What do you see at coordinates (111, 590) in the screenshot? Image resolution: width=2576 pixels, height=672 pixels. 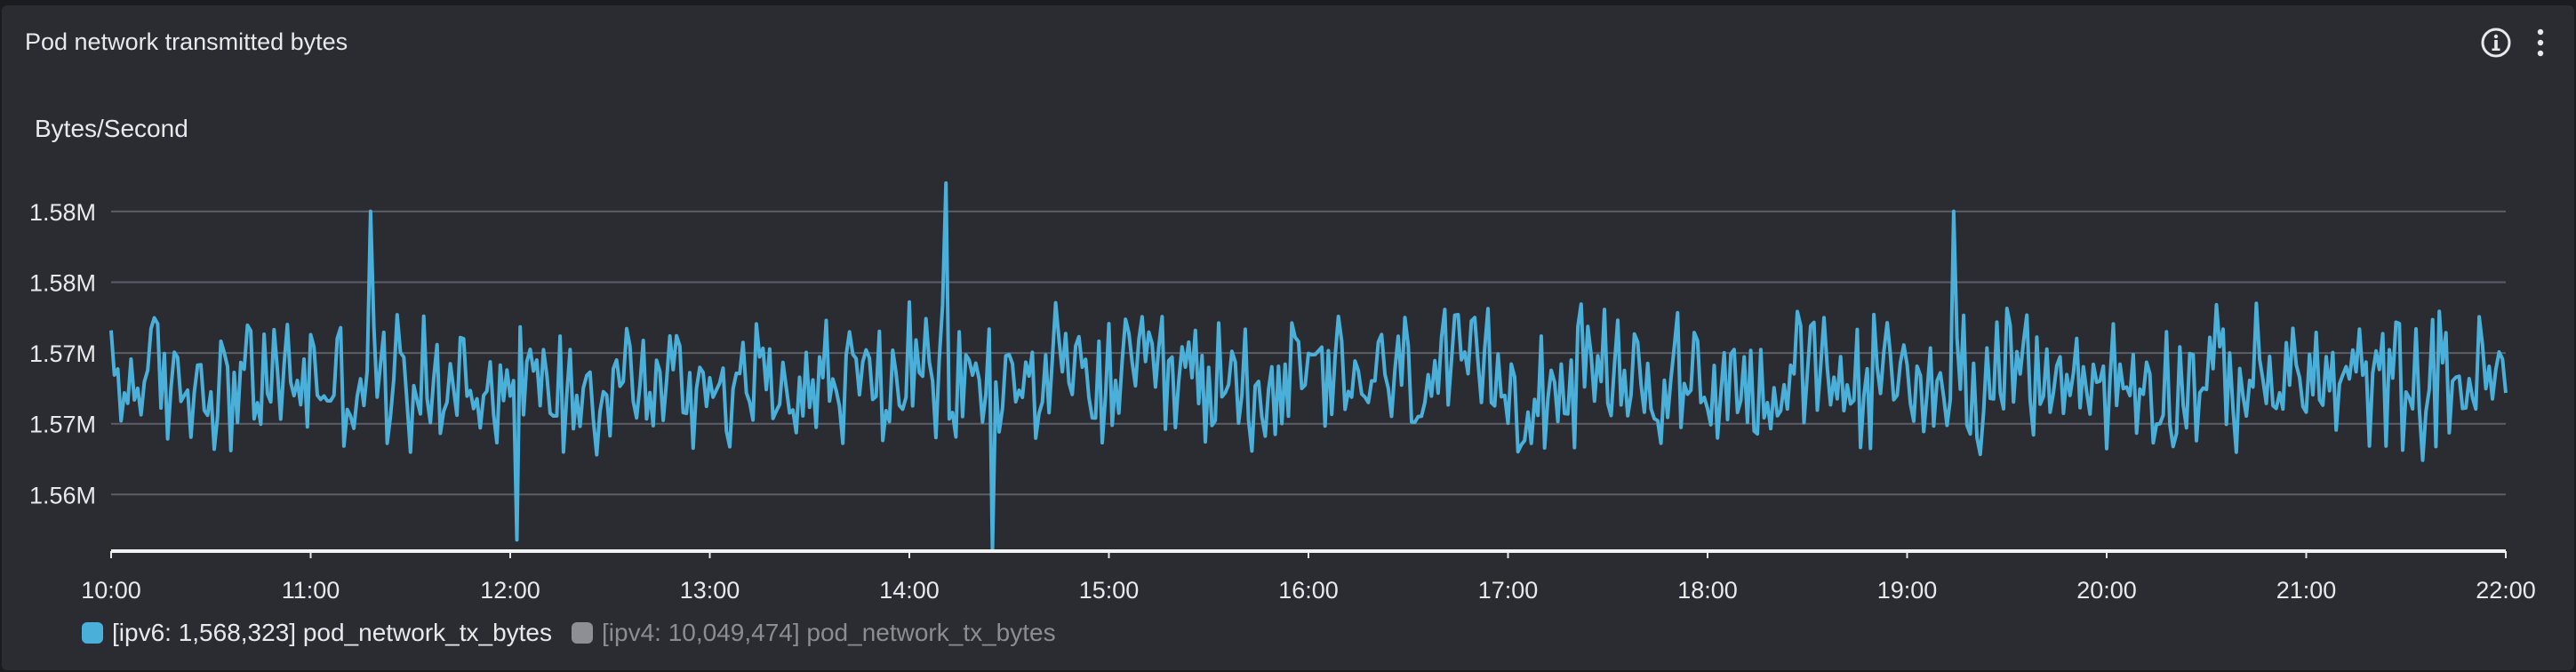 I see `x-tick-label: 10:00` at bounding box center [111, 590].